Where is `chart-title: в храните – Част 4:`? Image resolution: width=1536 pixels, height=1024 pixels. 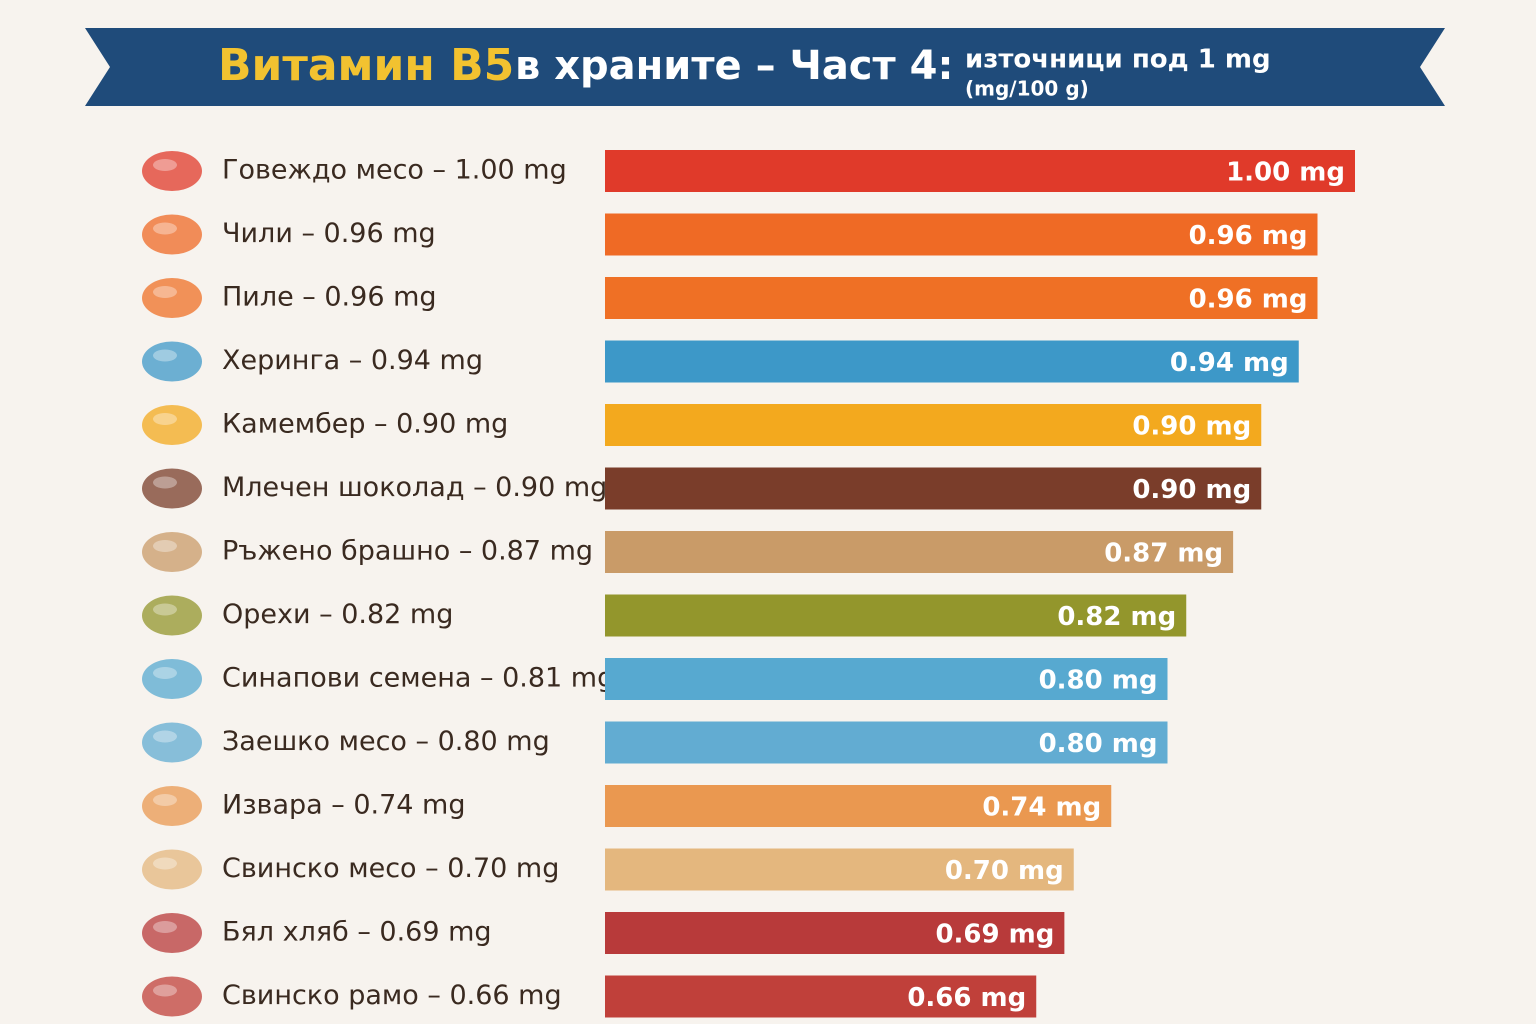
chart-title: в храните – Част 4: is located at coordinates (734, 66).